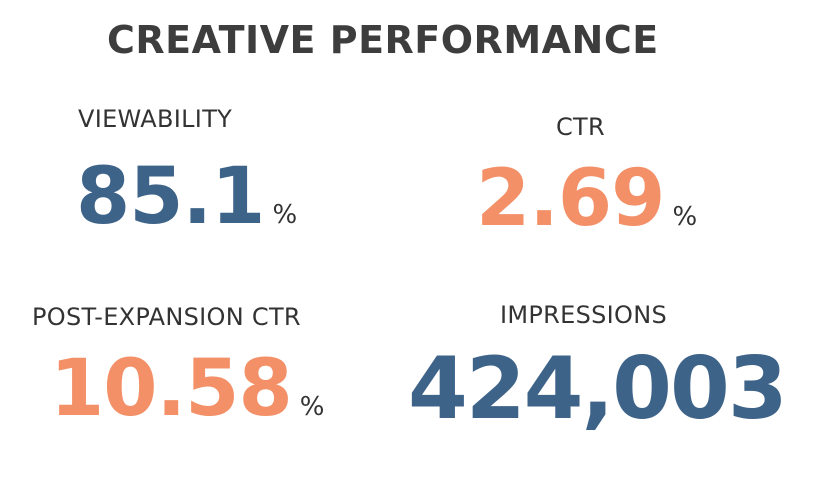 The width and height of the screenshot is (833, 488). Describe the element at coordinates (580, 127) in the screenshot. I see `ctr-label: CTR` at that location.